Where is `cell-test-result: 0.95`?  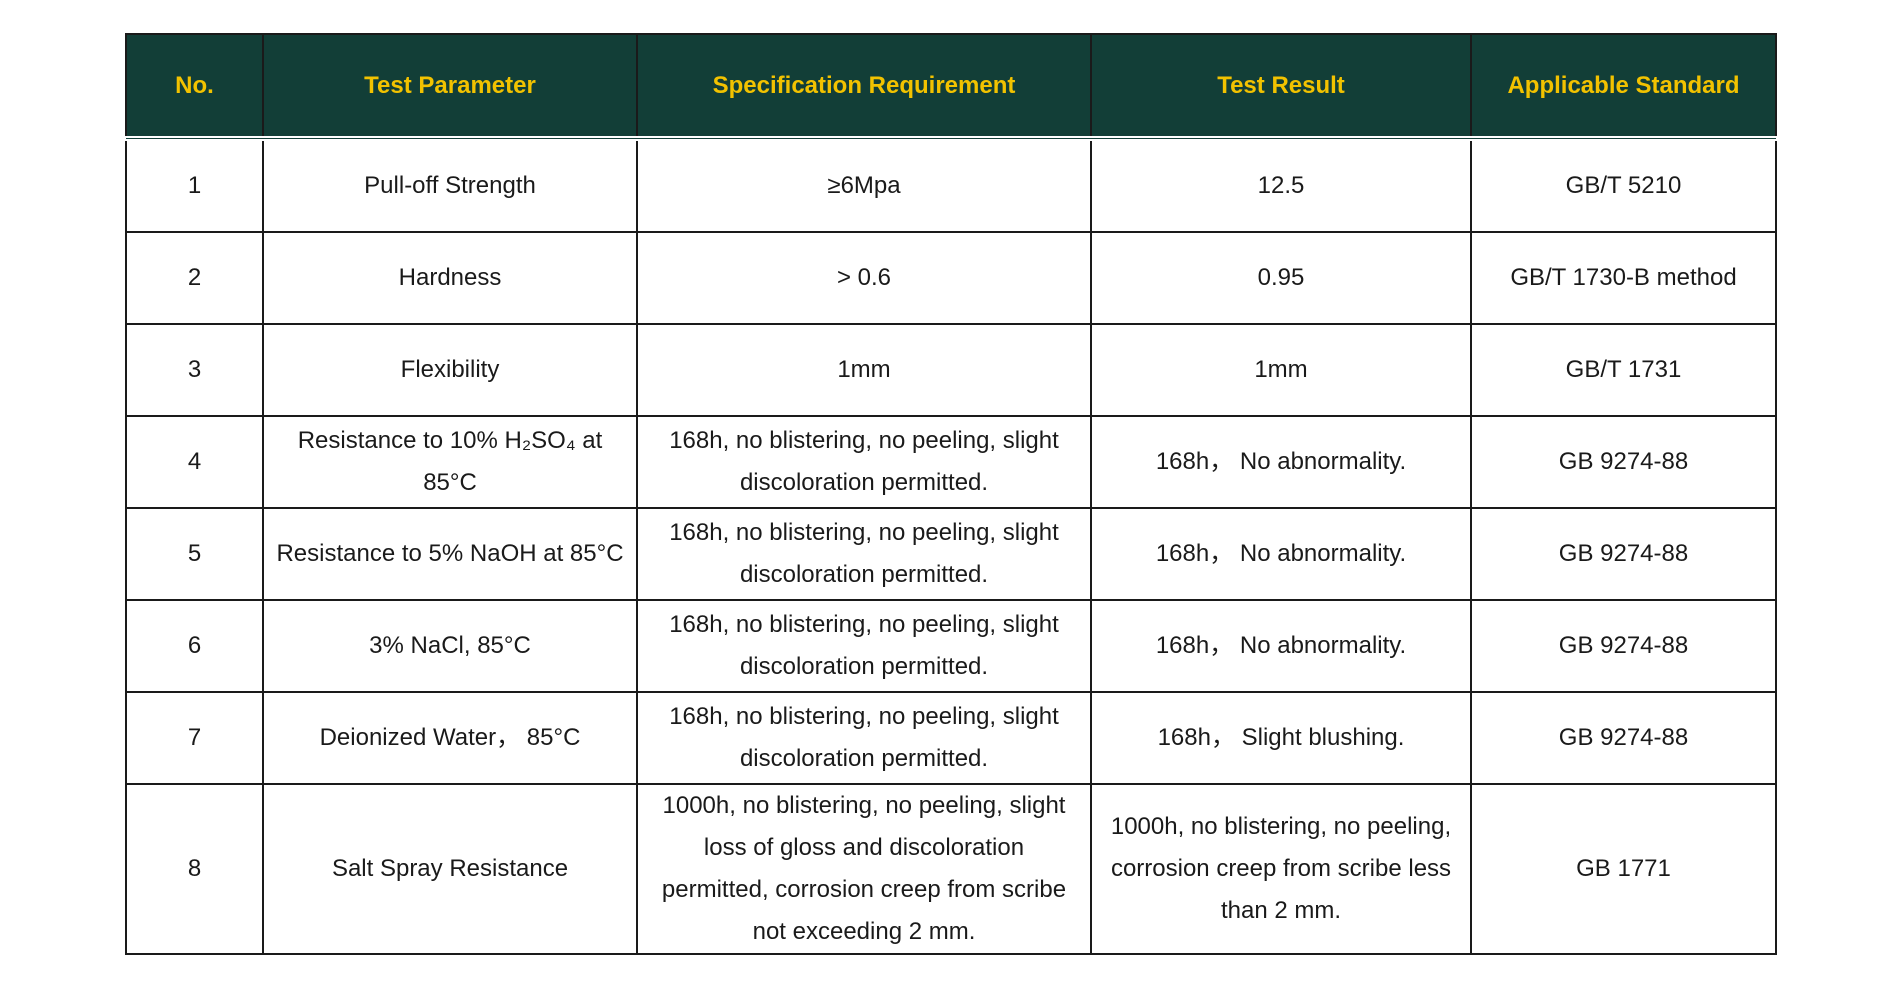 cell-test-result: 0.95 is located at coordinates (1281, 278).